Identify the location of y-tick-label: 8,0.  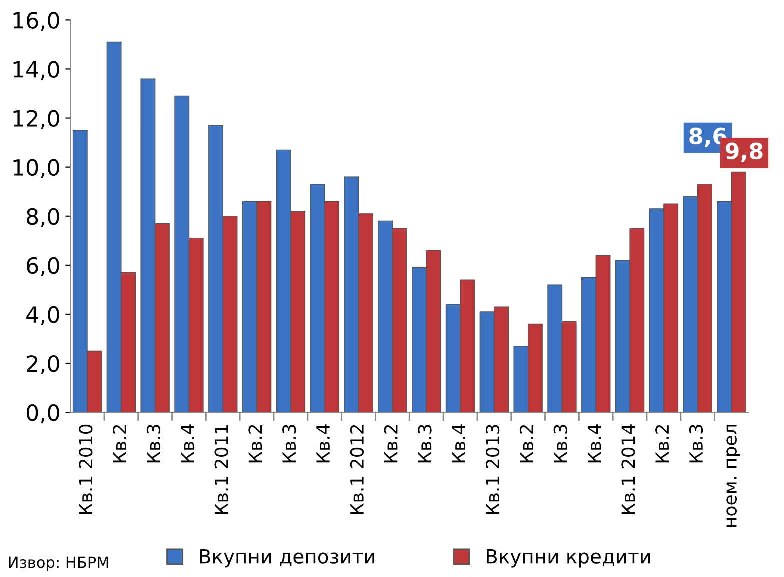
(43, 218).